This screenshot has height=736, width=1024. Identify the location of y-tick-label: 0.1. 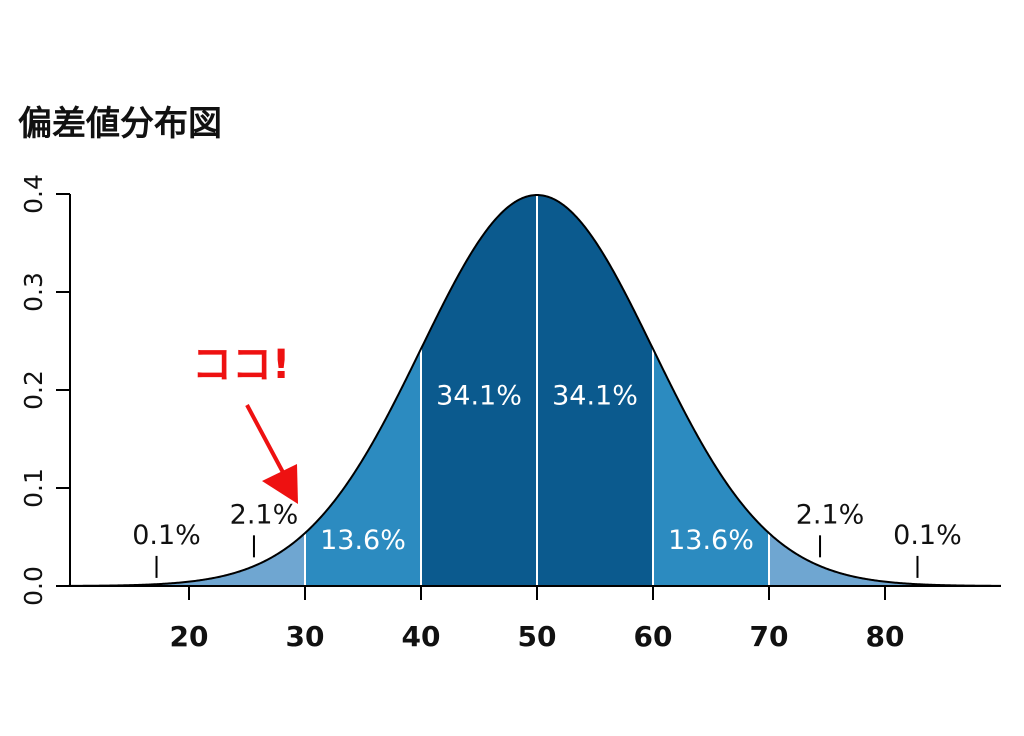
(33, 488).